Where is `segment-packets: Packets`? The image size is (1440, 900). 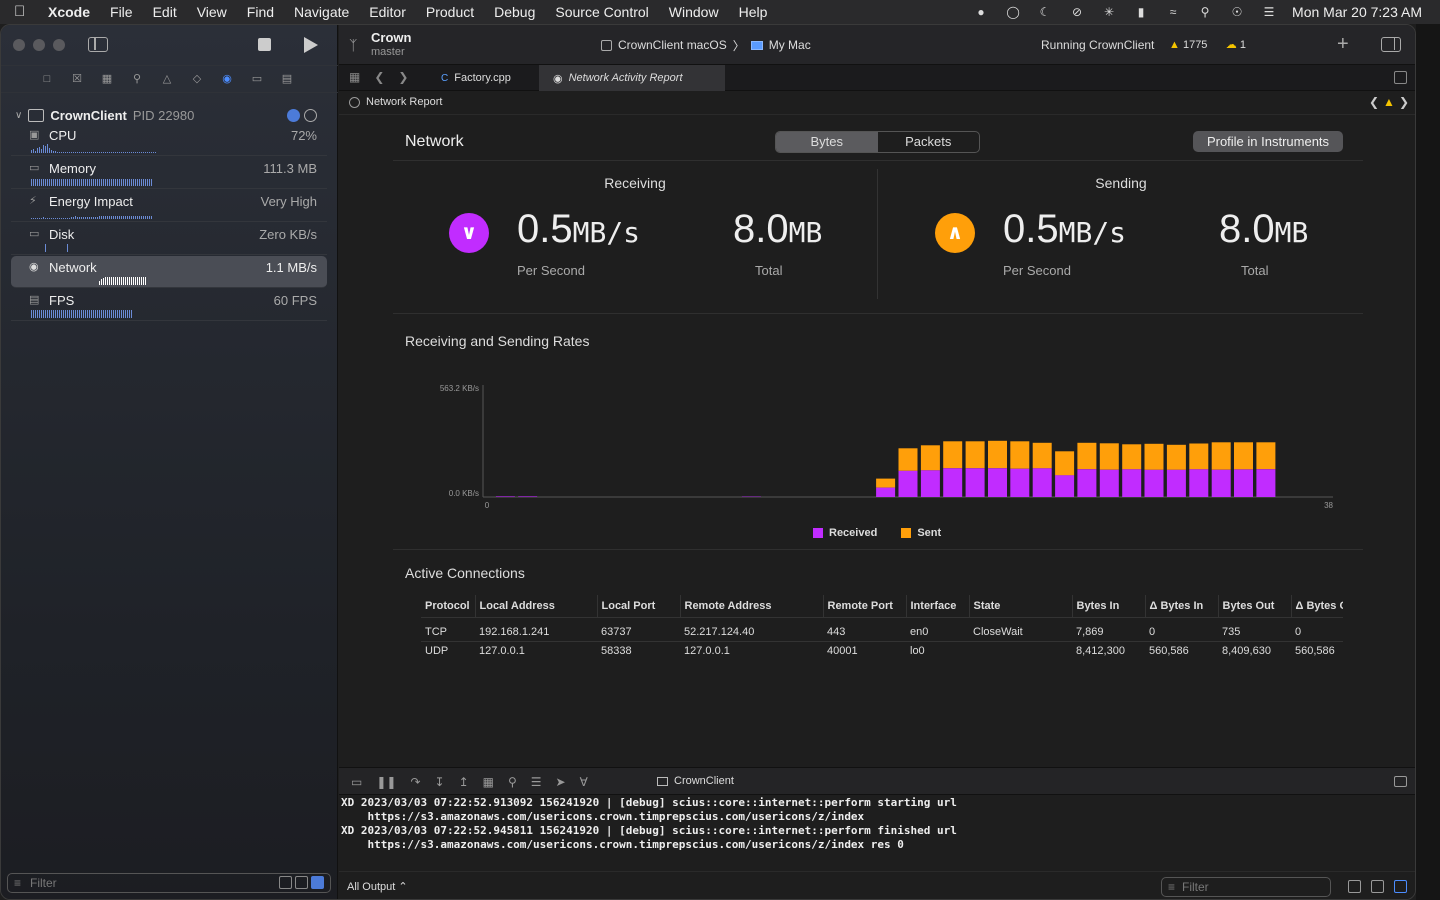
segment-packets: Packets is located at coordinates (928, 141).